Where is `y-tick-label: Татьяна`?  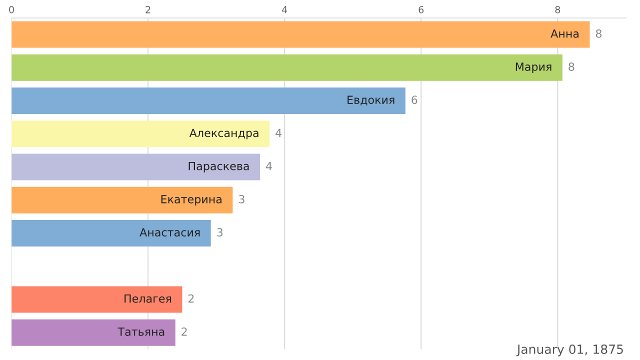
y-tick-label: Татьяна is located at coordinates (141, 332).